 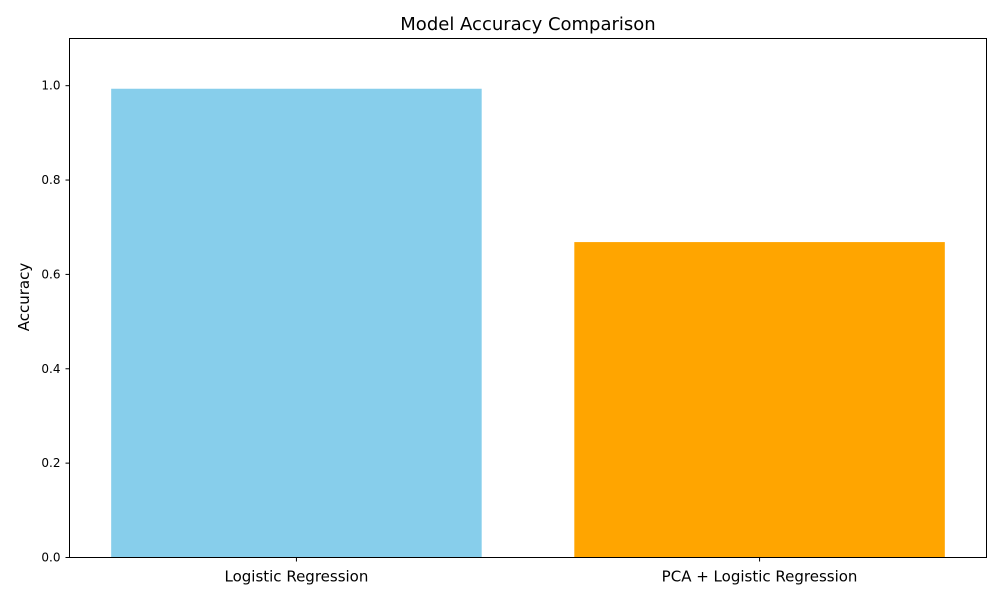 I want to click on y-tick-label: 0.6, so click(x=50, y=274).